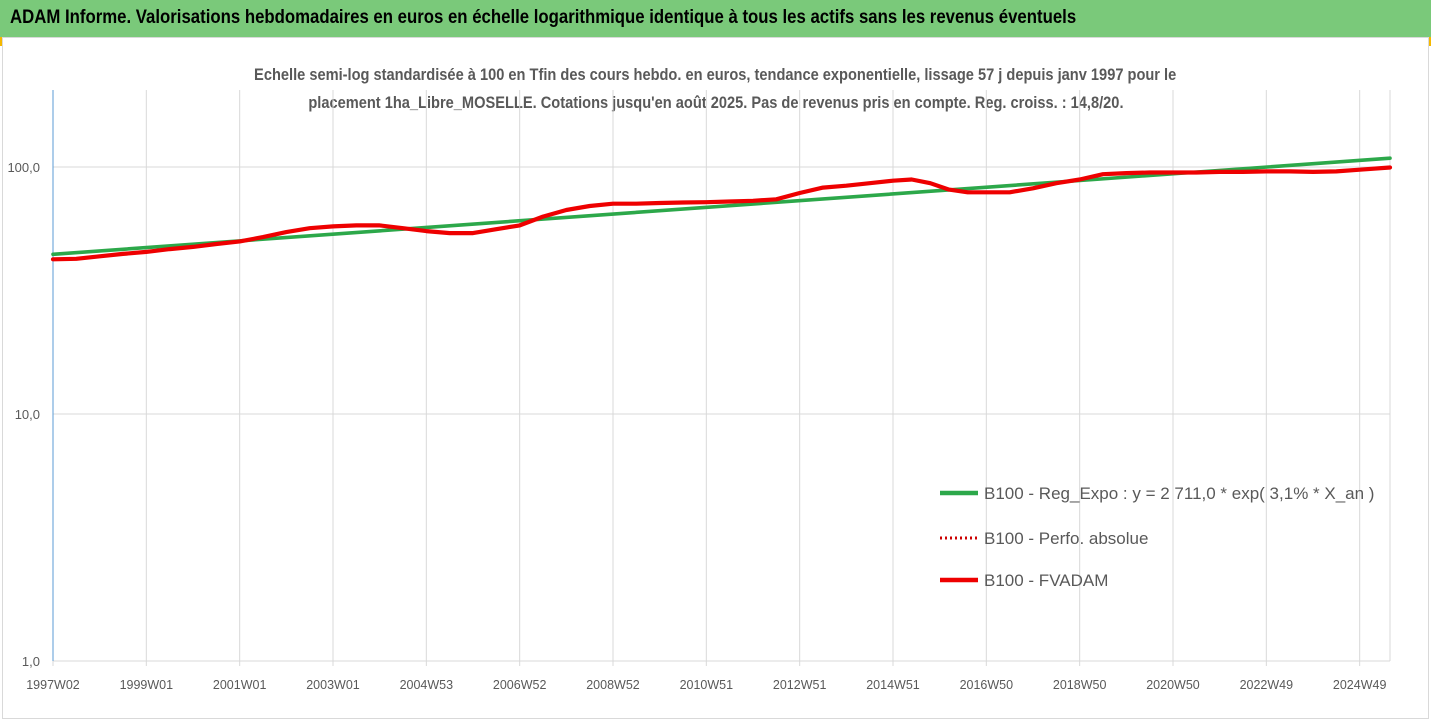 Image resolution: width=1431 pixels, height=721 pixels. I want to click on series-layer, so click(721, 209).